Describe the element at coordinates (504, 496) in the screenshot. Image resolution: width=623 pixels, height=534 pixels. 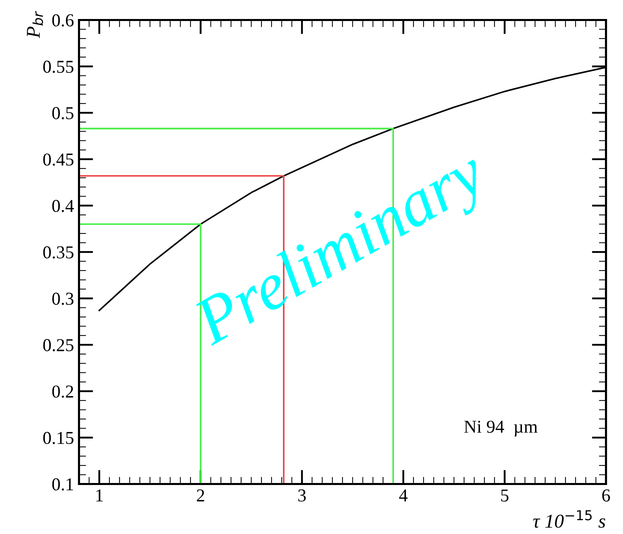
I see `x-tick-label: 5` at that location.